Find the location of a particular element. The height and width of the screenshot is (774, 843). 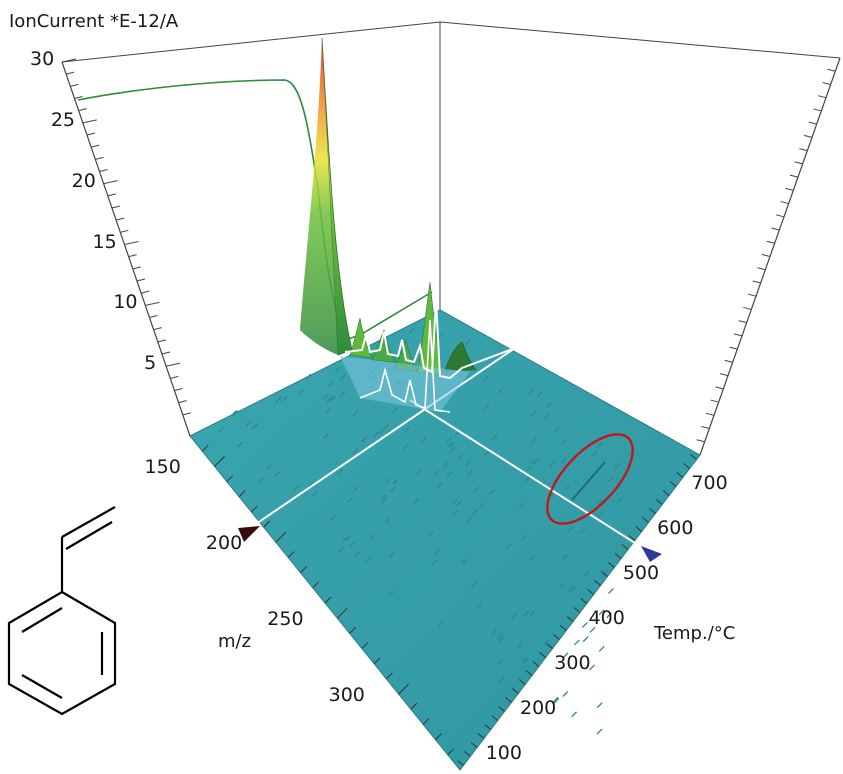

peak-bump is located at coordinates (460, 356).